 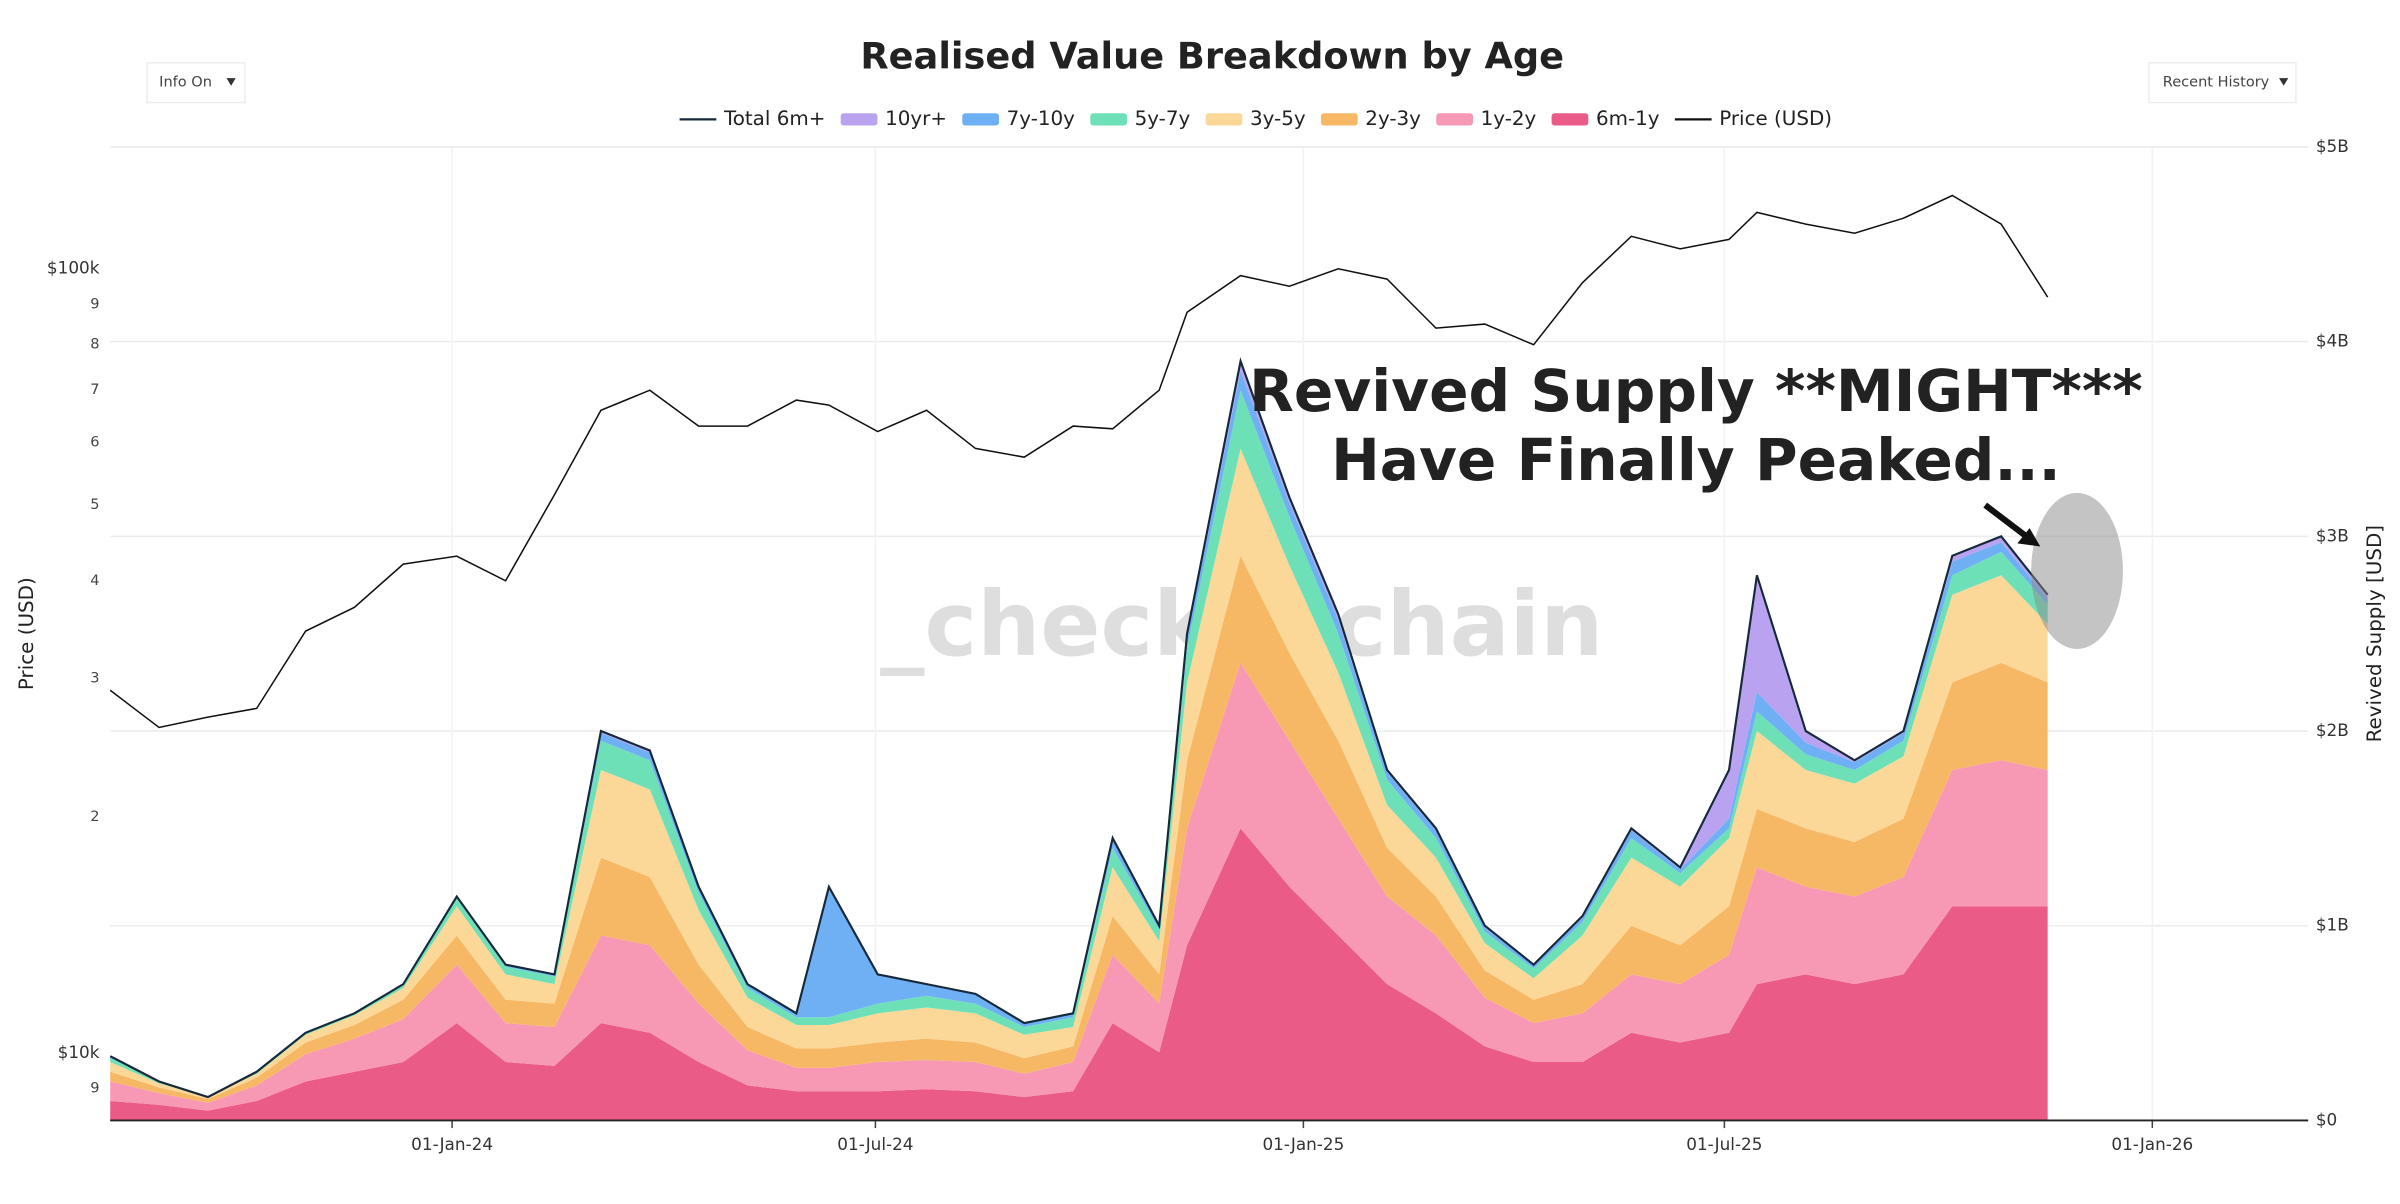 I want to click on y2-tick-label: $1B, so click(x=2332, y=925).